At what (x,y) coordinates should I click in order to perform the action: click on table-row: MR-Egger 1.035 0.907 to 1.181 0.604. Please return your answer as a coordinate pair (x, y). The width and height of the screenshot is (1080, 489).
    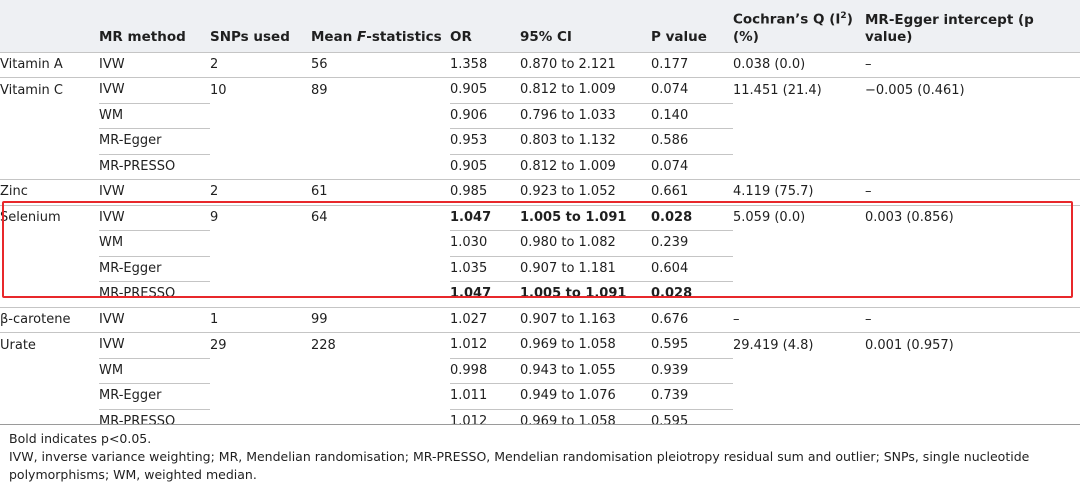
    Looking at the image, I should click on (540, 268).